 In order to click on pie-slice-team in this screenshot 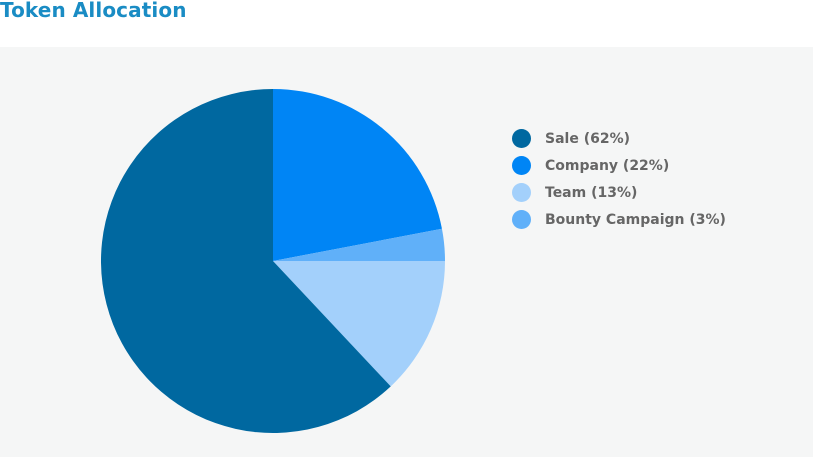, I will do `click(359, 324)`.